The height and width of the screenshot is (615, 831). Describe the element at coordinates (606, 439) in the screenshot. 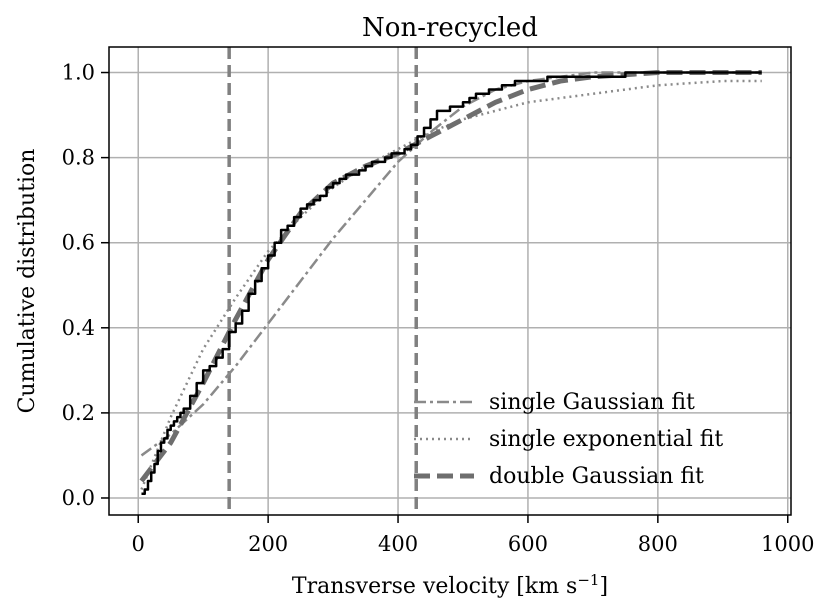

I see `legend-label-single-exponential: single exponential fit` at that location.